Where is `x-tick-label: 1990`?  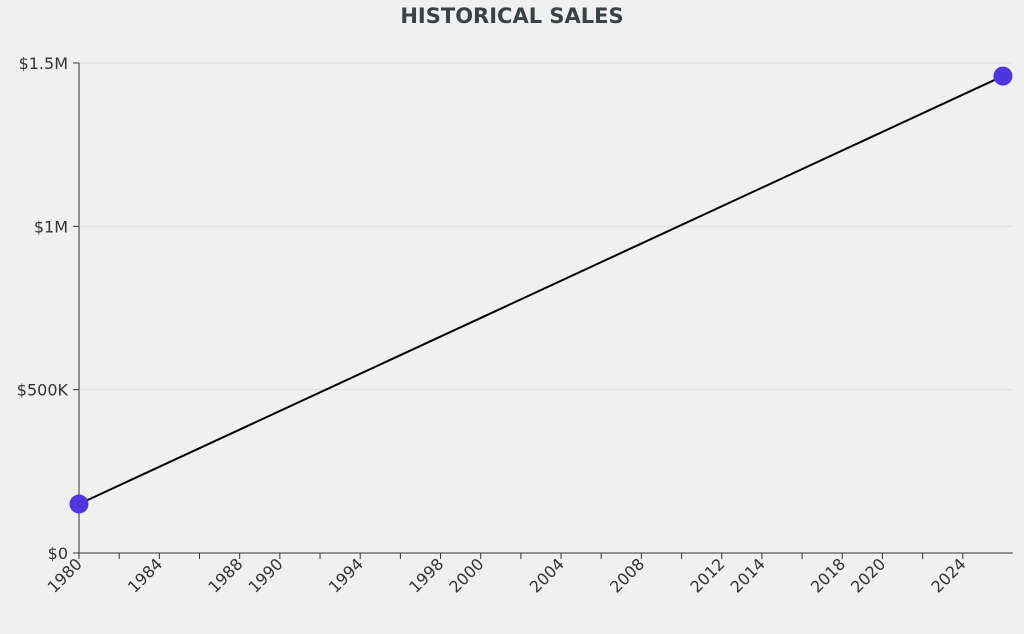 x-tick-label: 1990 is located at coordinates (265, 575).